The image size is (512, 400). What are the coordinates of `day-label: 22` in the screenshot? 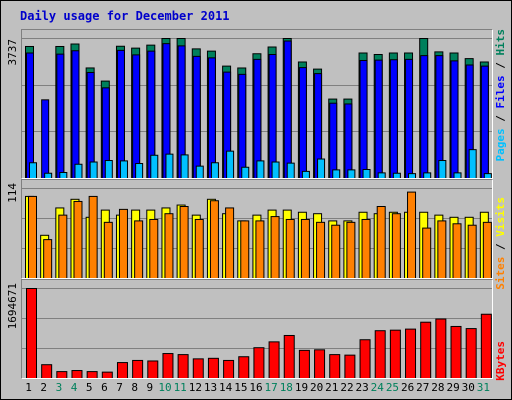 It's located at (347, 387).